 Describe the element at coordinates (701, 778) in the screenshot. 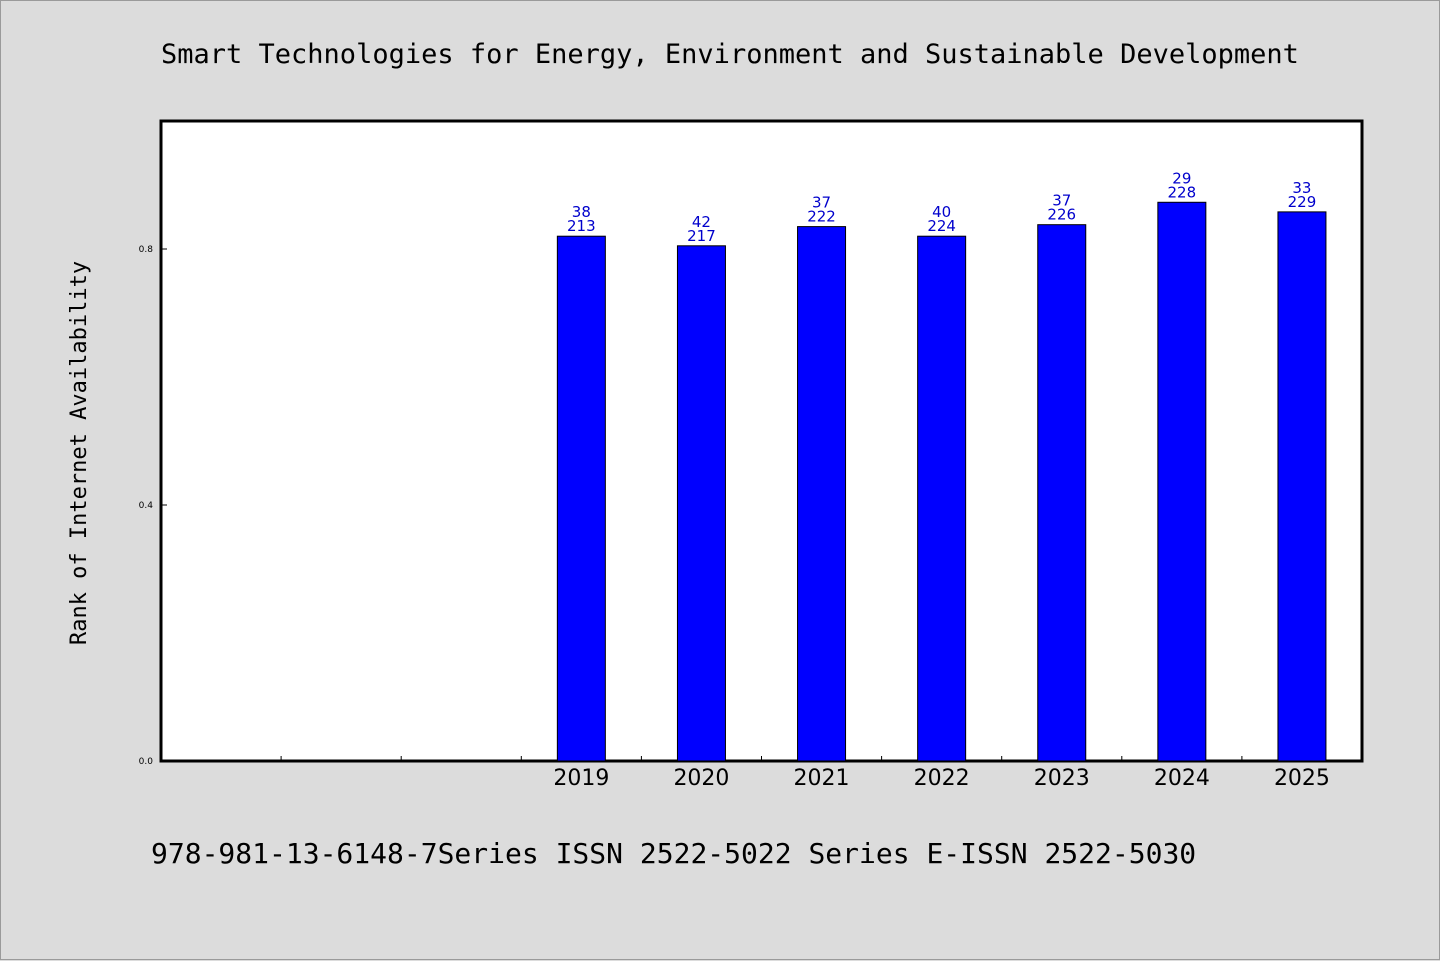

I see `x-tick-label: 2020` at that location.